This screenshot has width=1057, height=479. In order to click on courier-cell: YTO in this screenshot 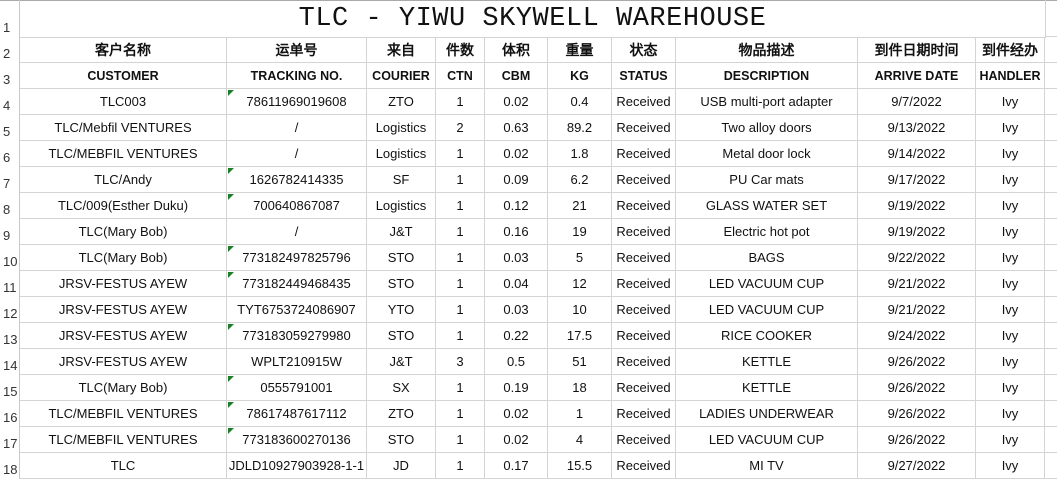, I will do `click(401, 310)`.